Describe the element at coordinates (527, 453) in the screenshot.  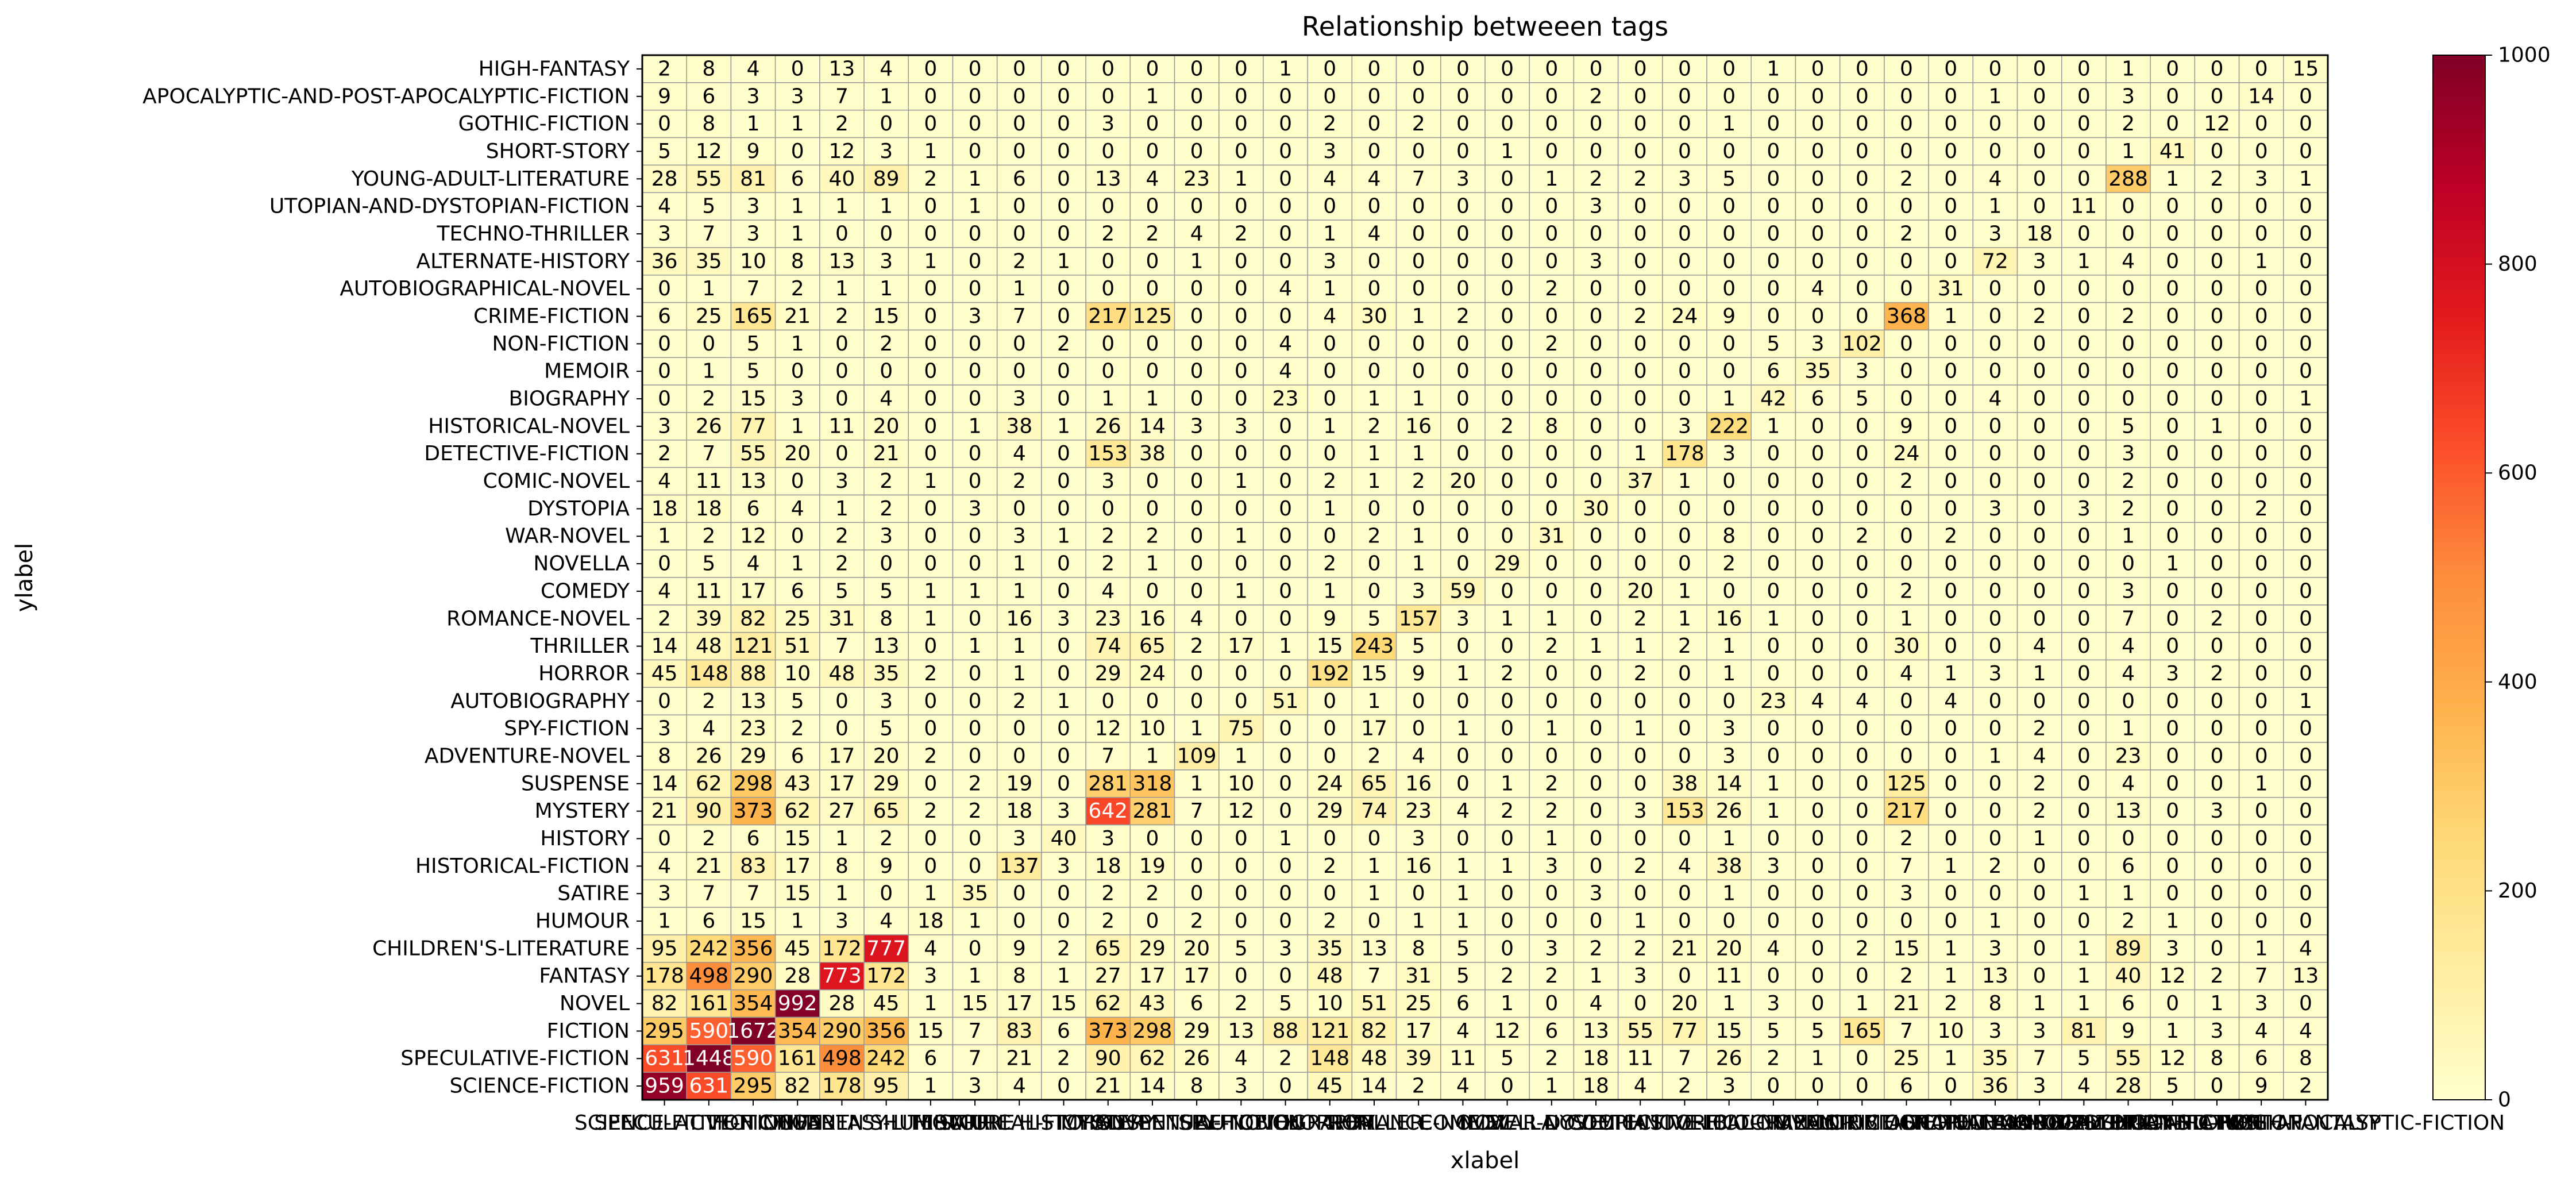
I see `y-tick-label: DETECTIVE-FICTION` at that location.